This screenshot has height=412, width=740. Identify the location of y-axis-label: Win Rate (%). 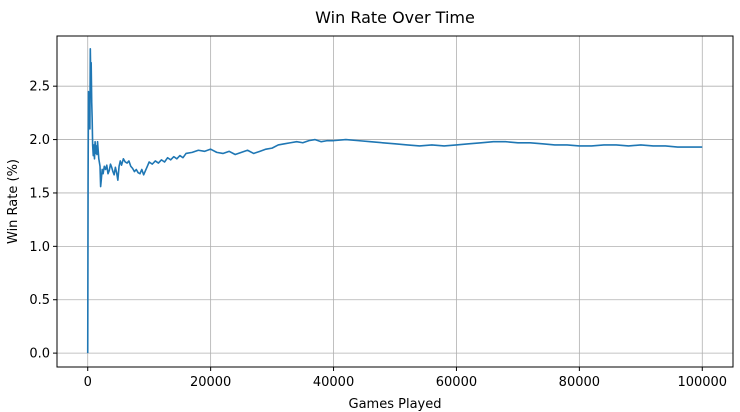
(13, 201).